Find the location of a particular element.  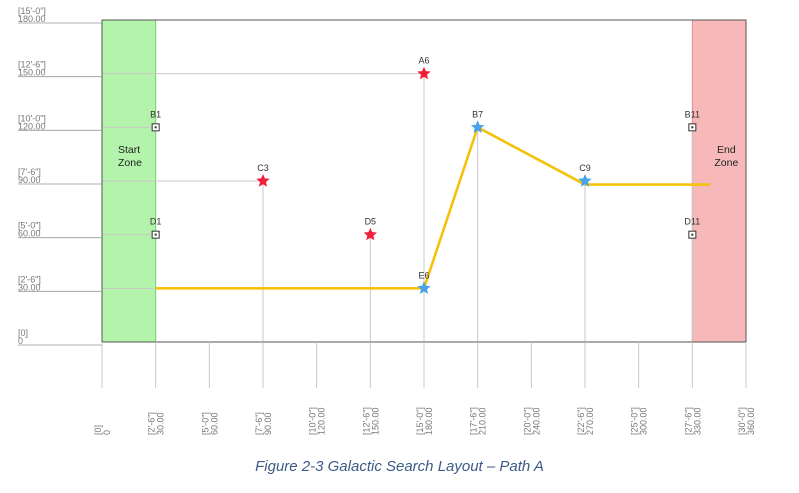

marker-b1-label: B1 is located at coordinates (155, 114).